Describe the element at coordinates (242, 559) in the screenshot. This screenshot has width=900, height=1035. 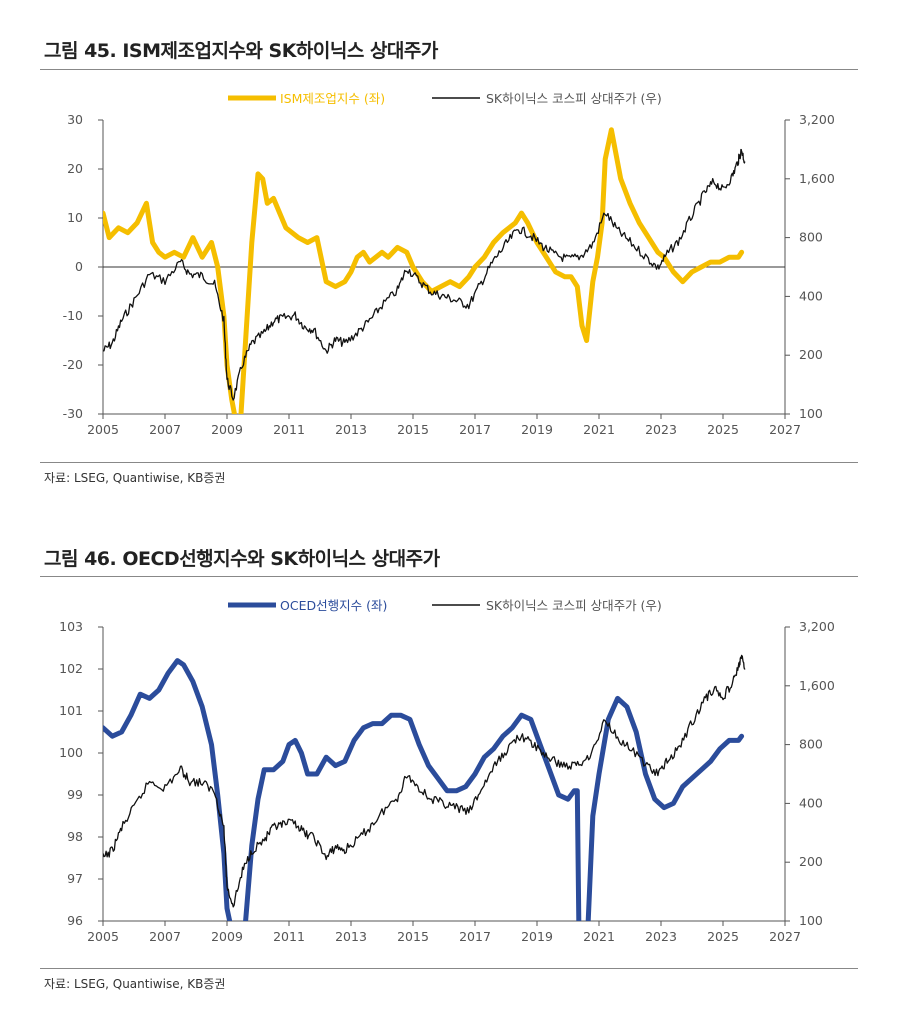
I see `figure-46-title: 그림 46. OECD선행지수와 SK하이닉스 상대주가` at that location.